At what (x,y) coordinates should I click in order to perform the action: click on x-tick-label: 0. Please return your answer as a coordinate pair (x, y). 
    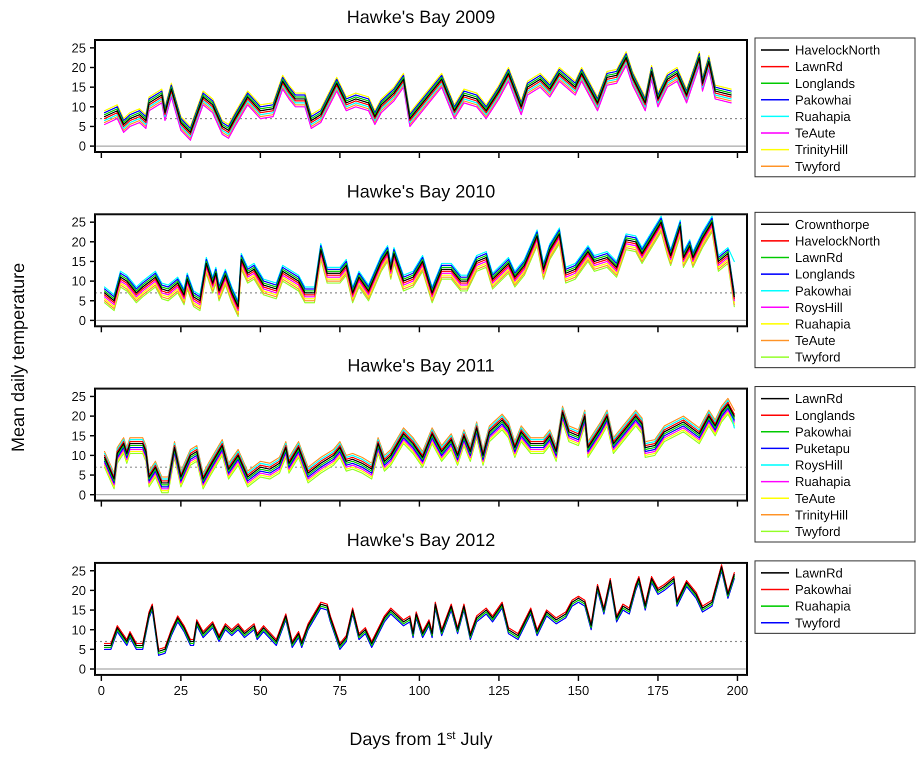
    Looking at the image, I should click on (101, 690).